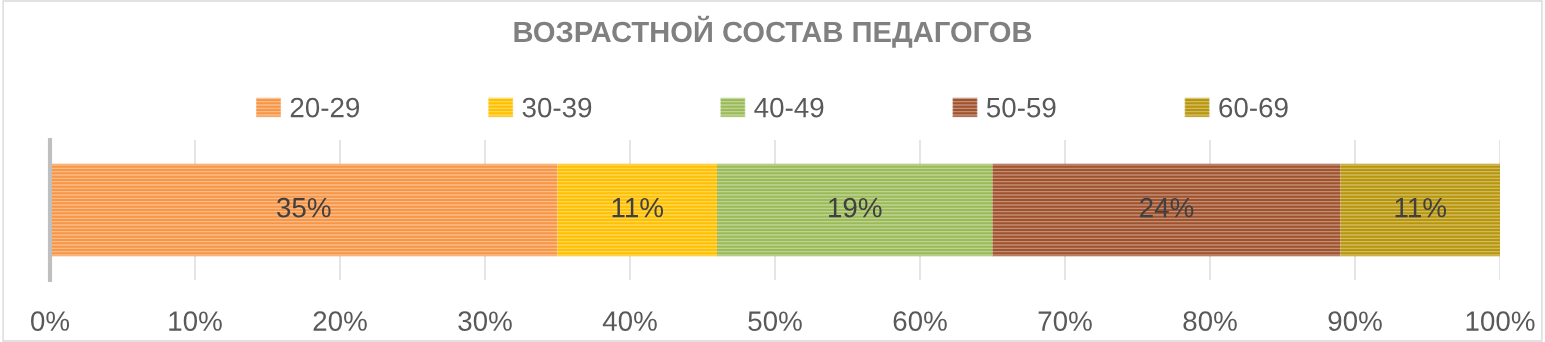 The height and width of the screenshot is (342, 1545). Describe the element at coordinates (1021, 107) in the screenshot. I see `legend-label: 50-59` at that location.